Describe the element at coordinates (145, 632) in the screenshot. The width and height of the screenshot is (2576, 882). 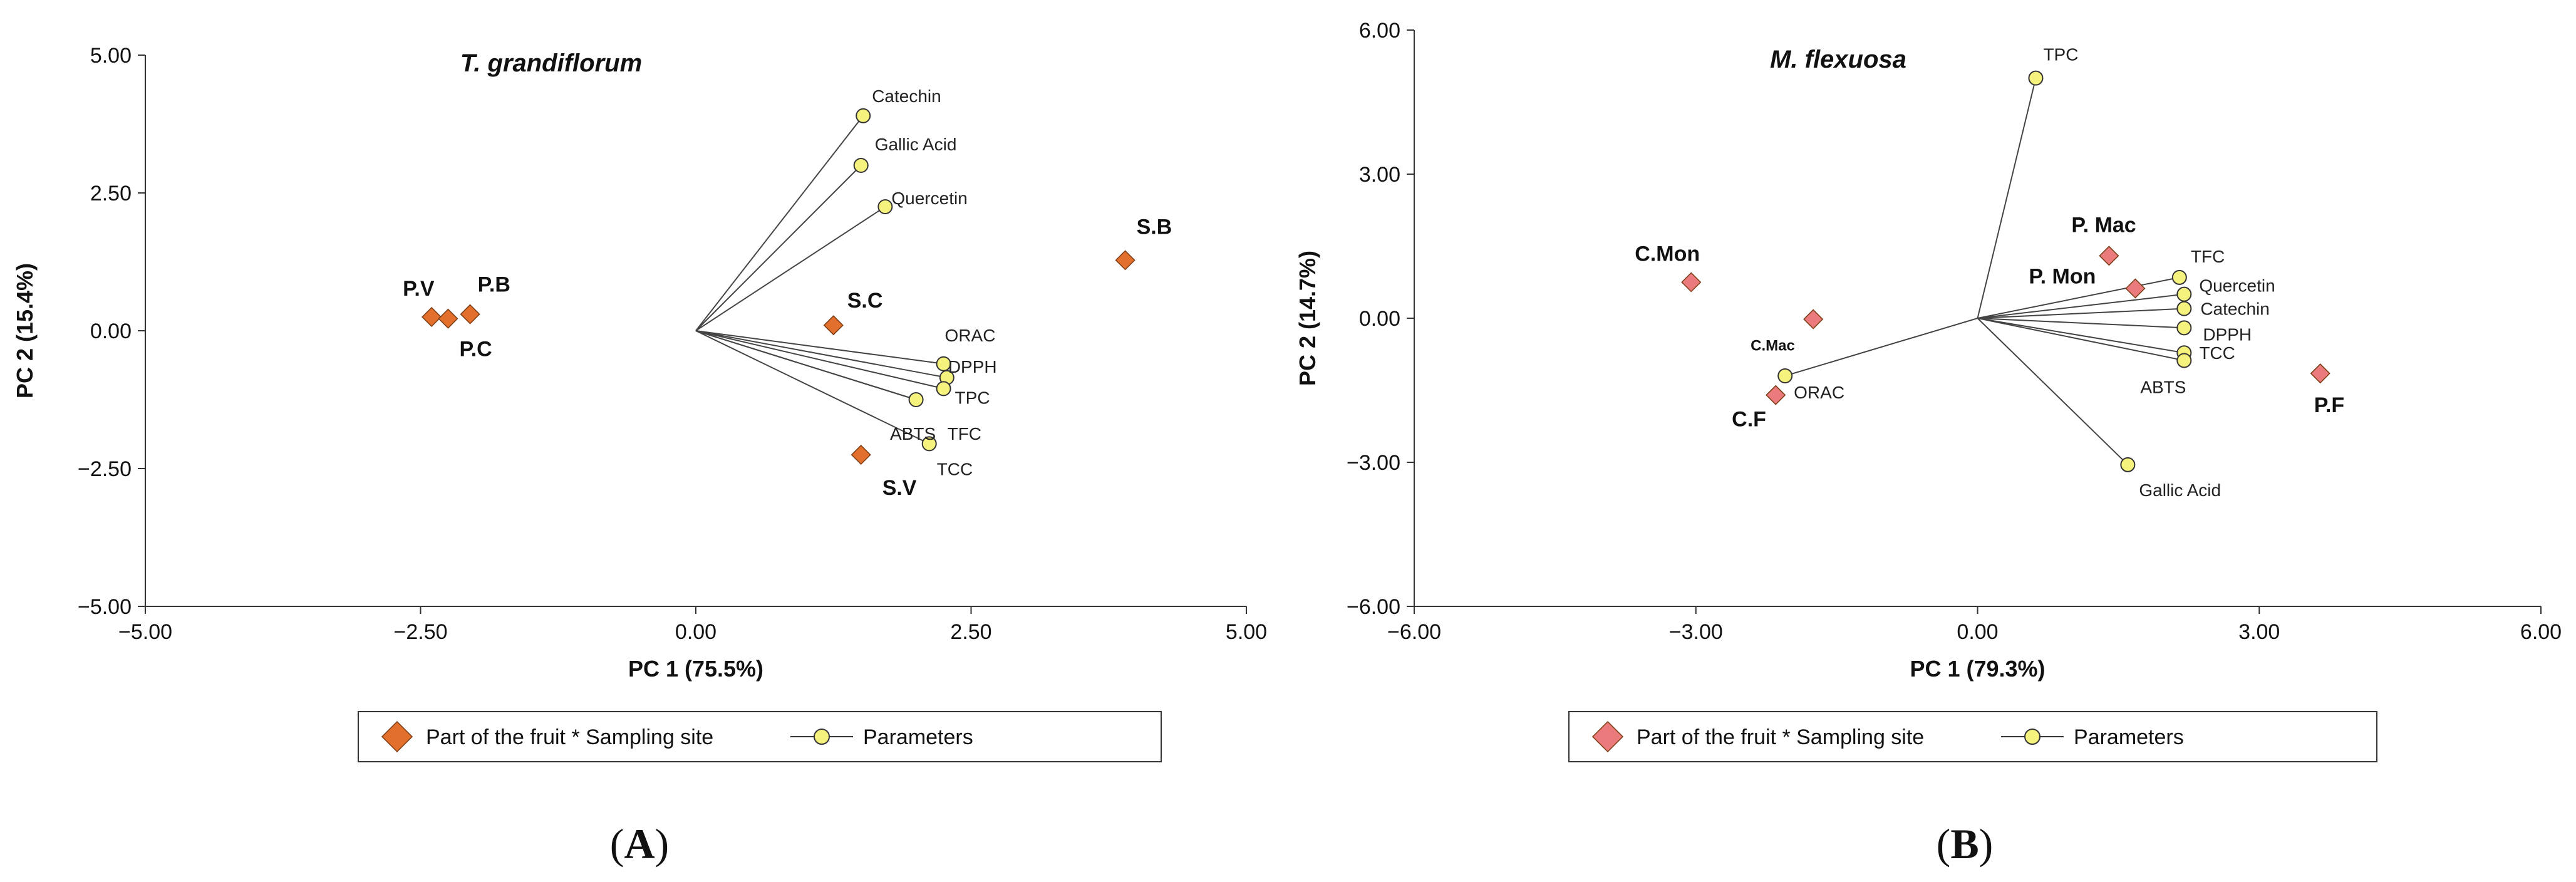
I see `x-tick-label: −5.00` at that location.